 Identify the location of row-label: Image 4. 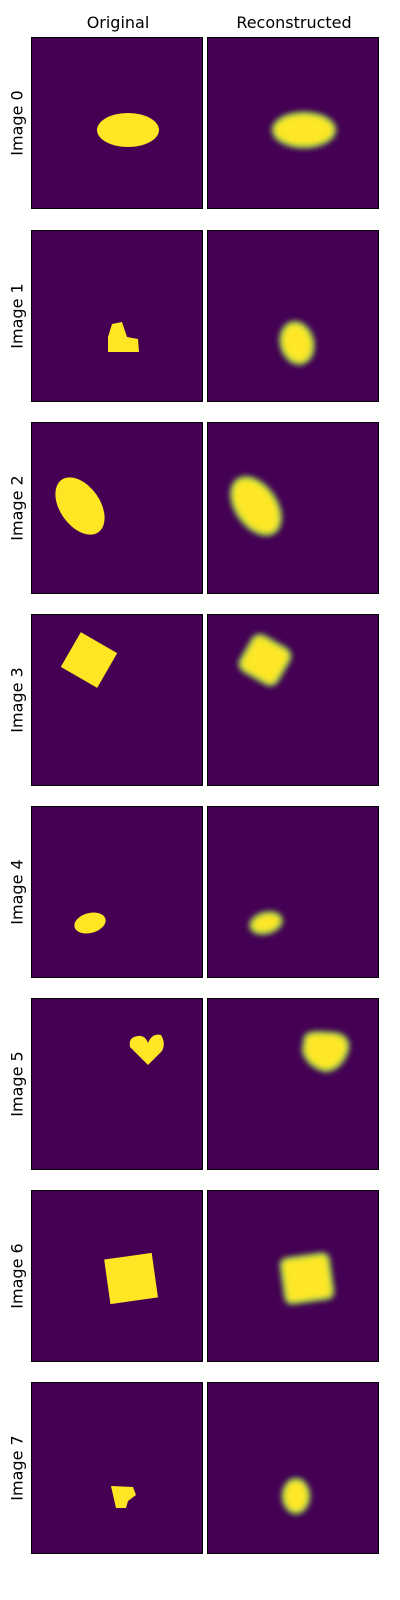
(17, 892).